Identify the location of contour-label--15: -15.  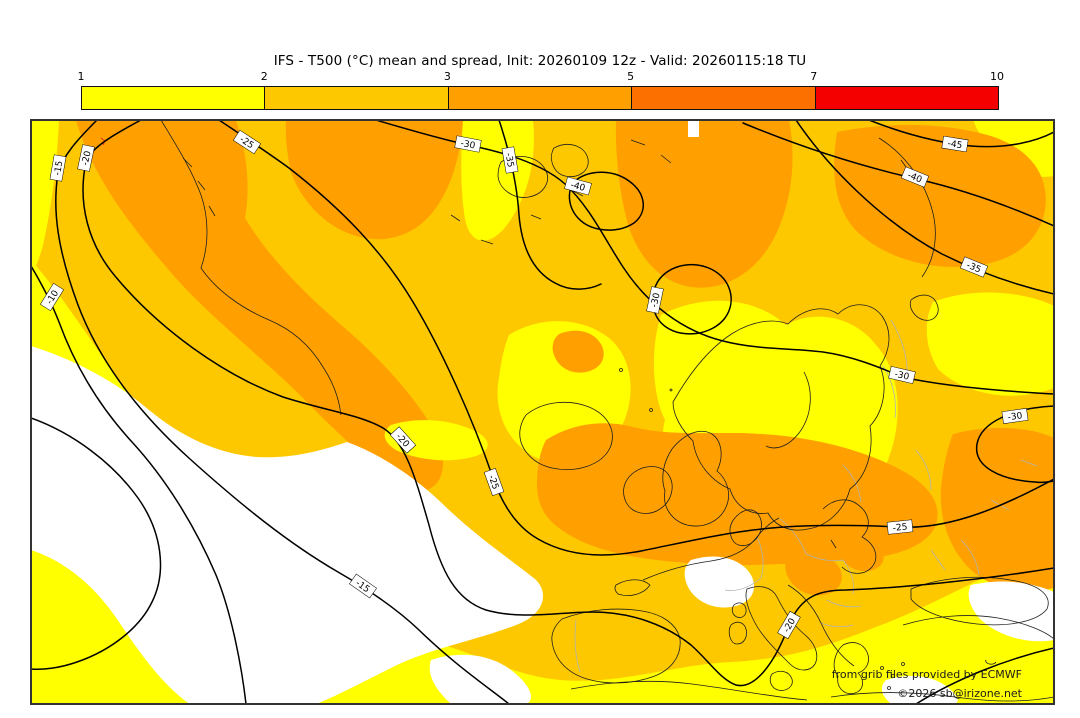
(58, 168).